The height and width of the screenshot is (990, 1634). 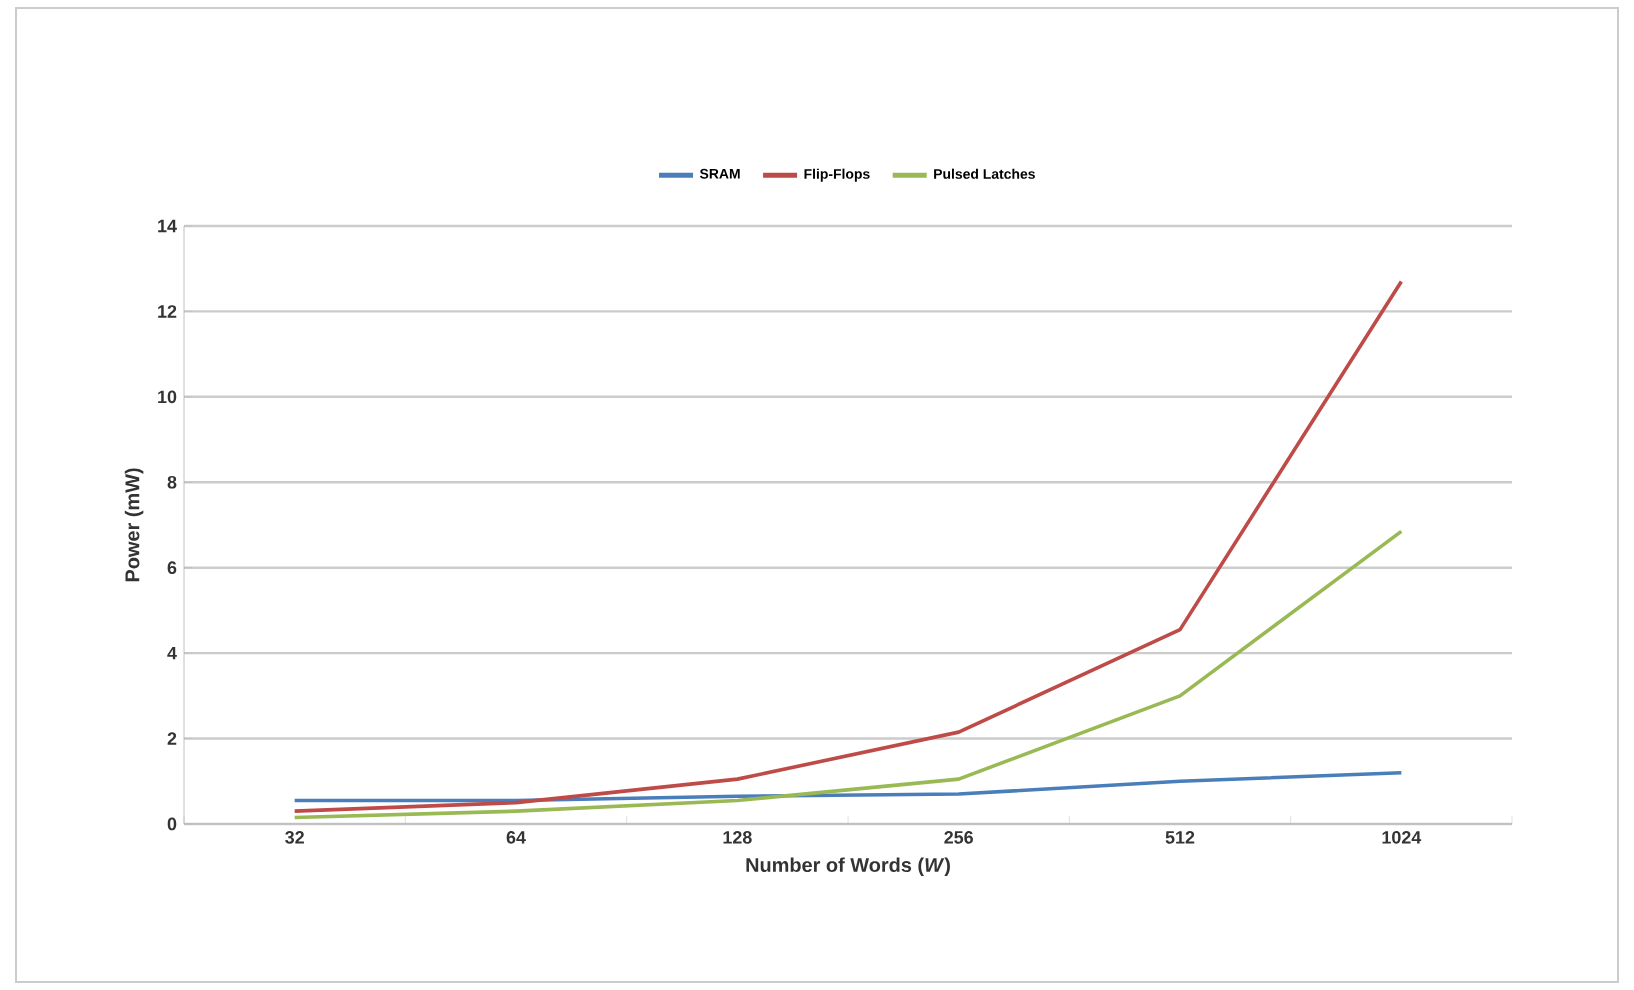 What do you see at coordinates (172, 568) in the screenshot?
I see `y-tick-label: 6` at bounding box center [172, 568].